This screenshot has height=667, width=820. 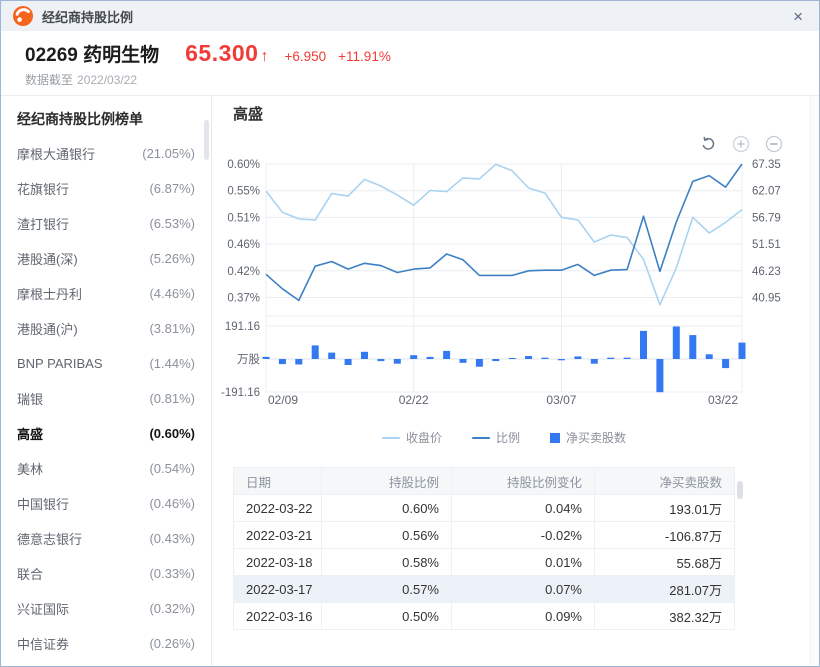 I want to click on svg-text: 02/09, so click(x=283, y=400).